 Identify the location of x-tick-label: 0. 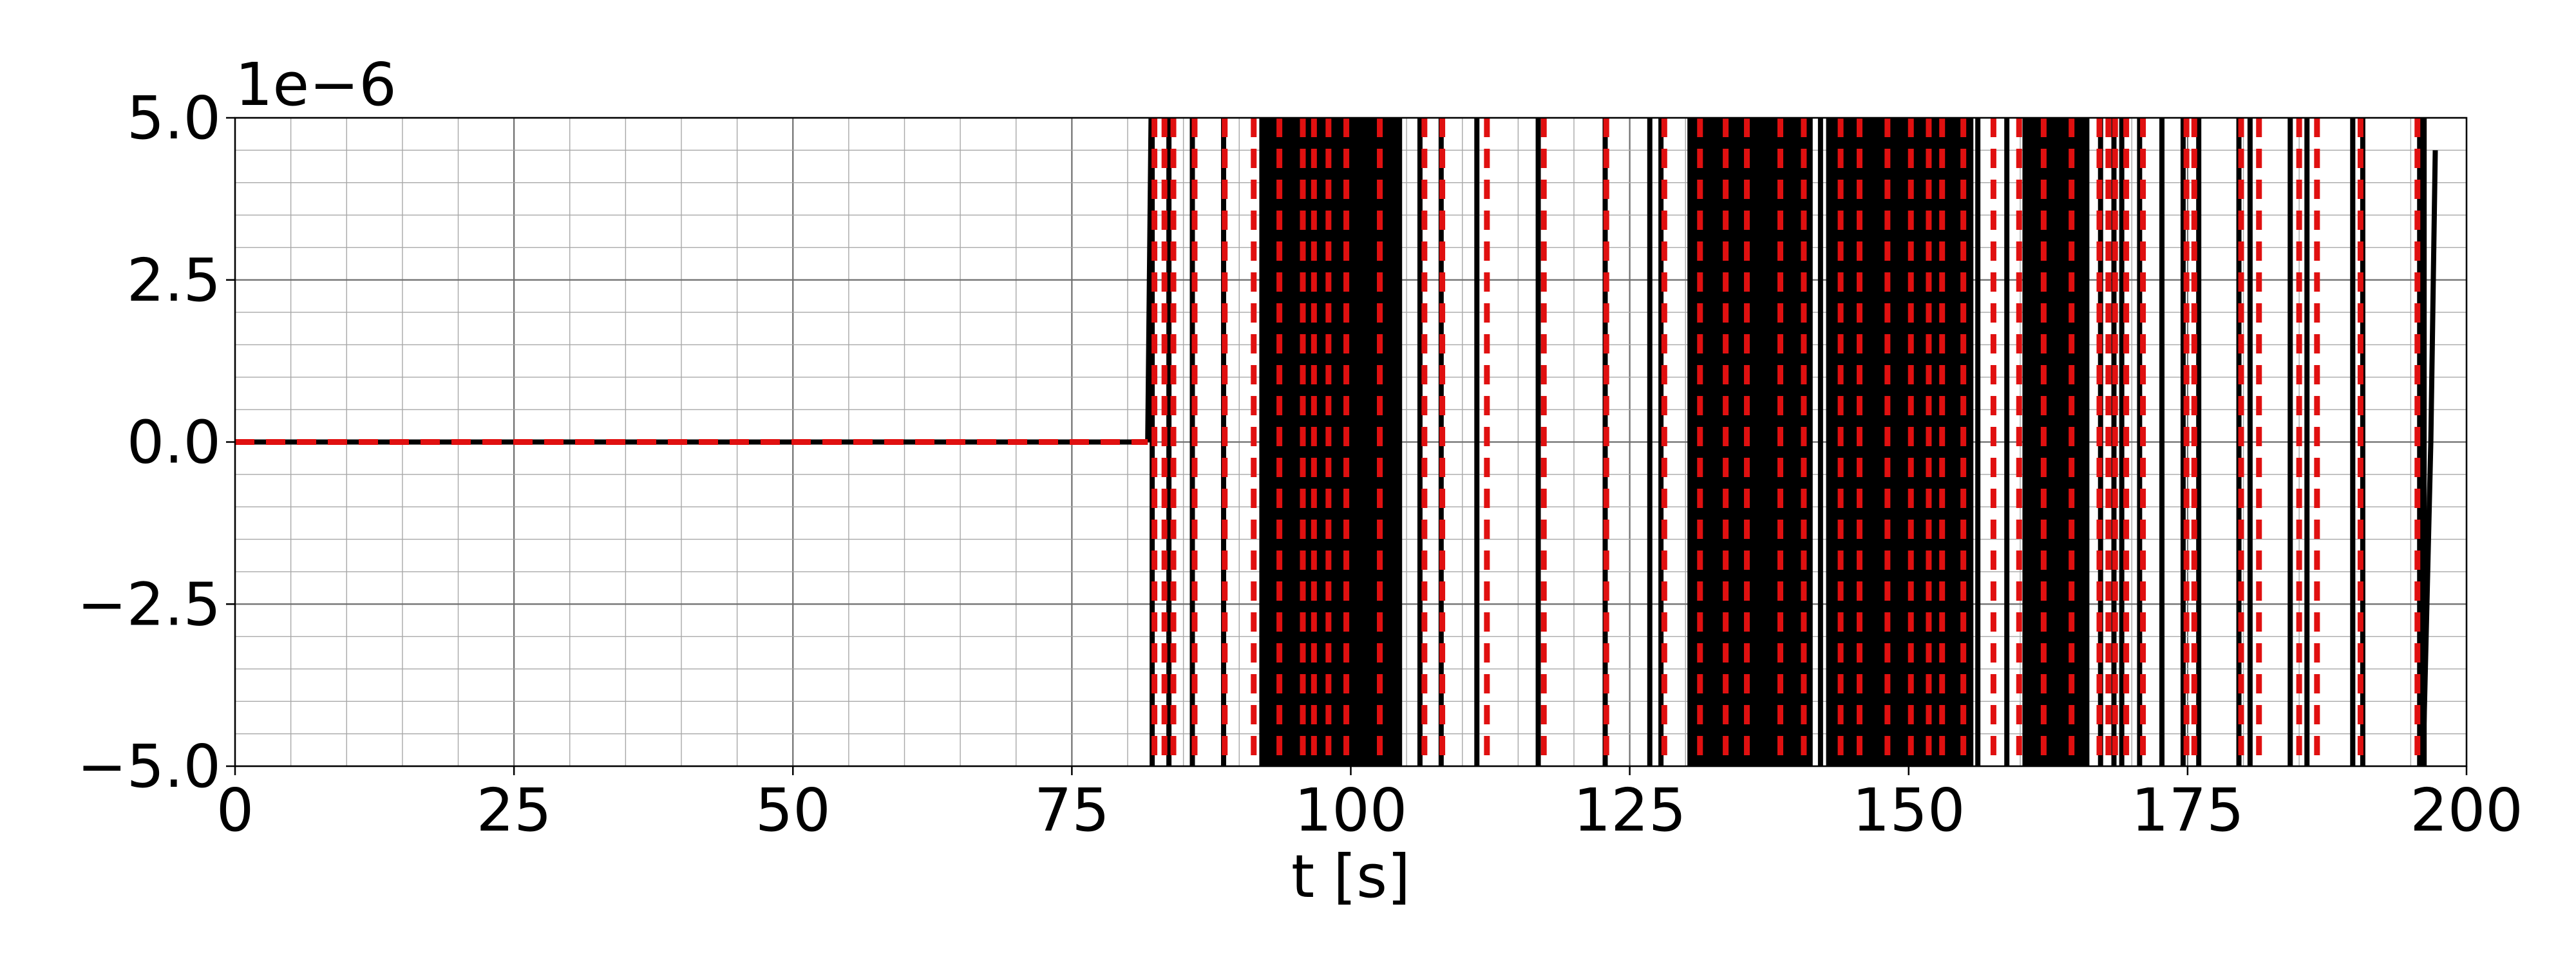
(235, 810).